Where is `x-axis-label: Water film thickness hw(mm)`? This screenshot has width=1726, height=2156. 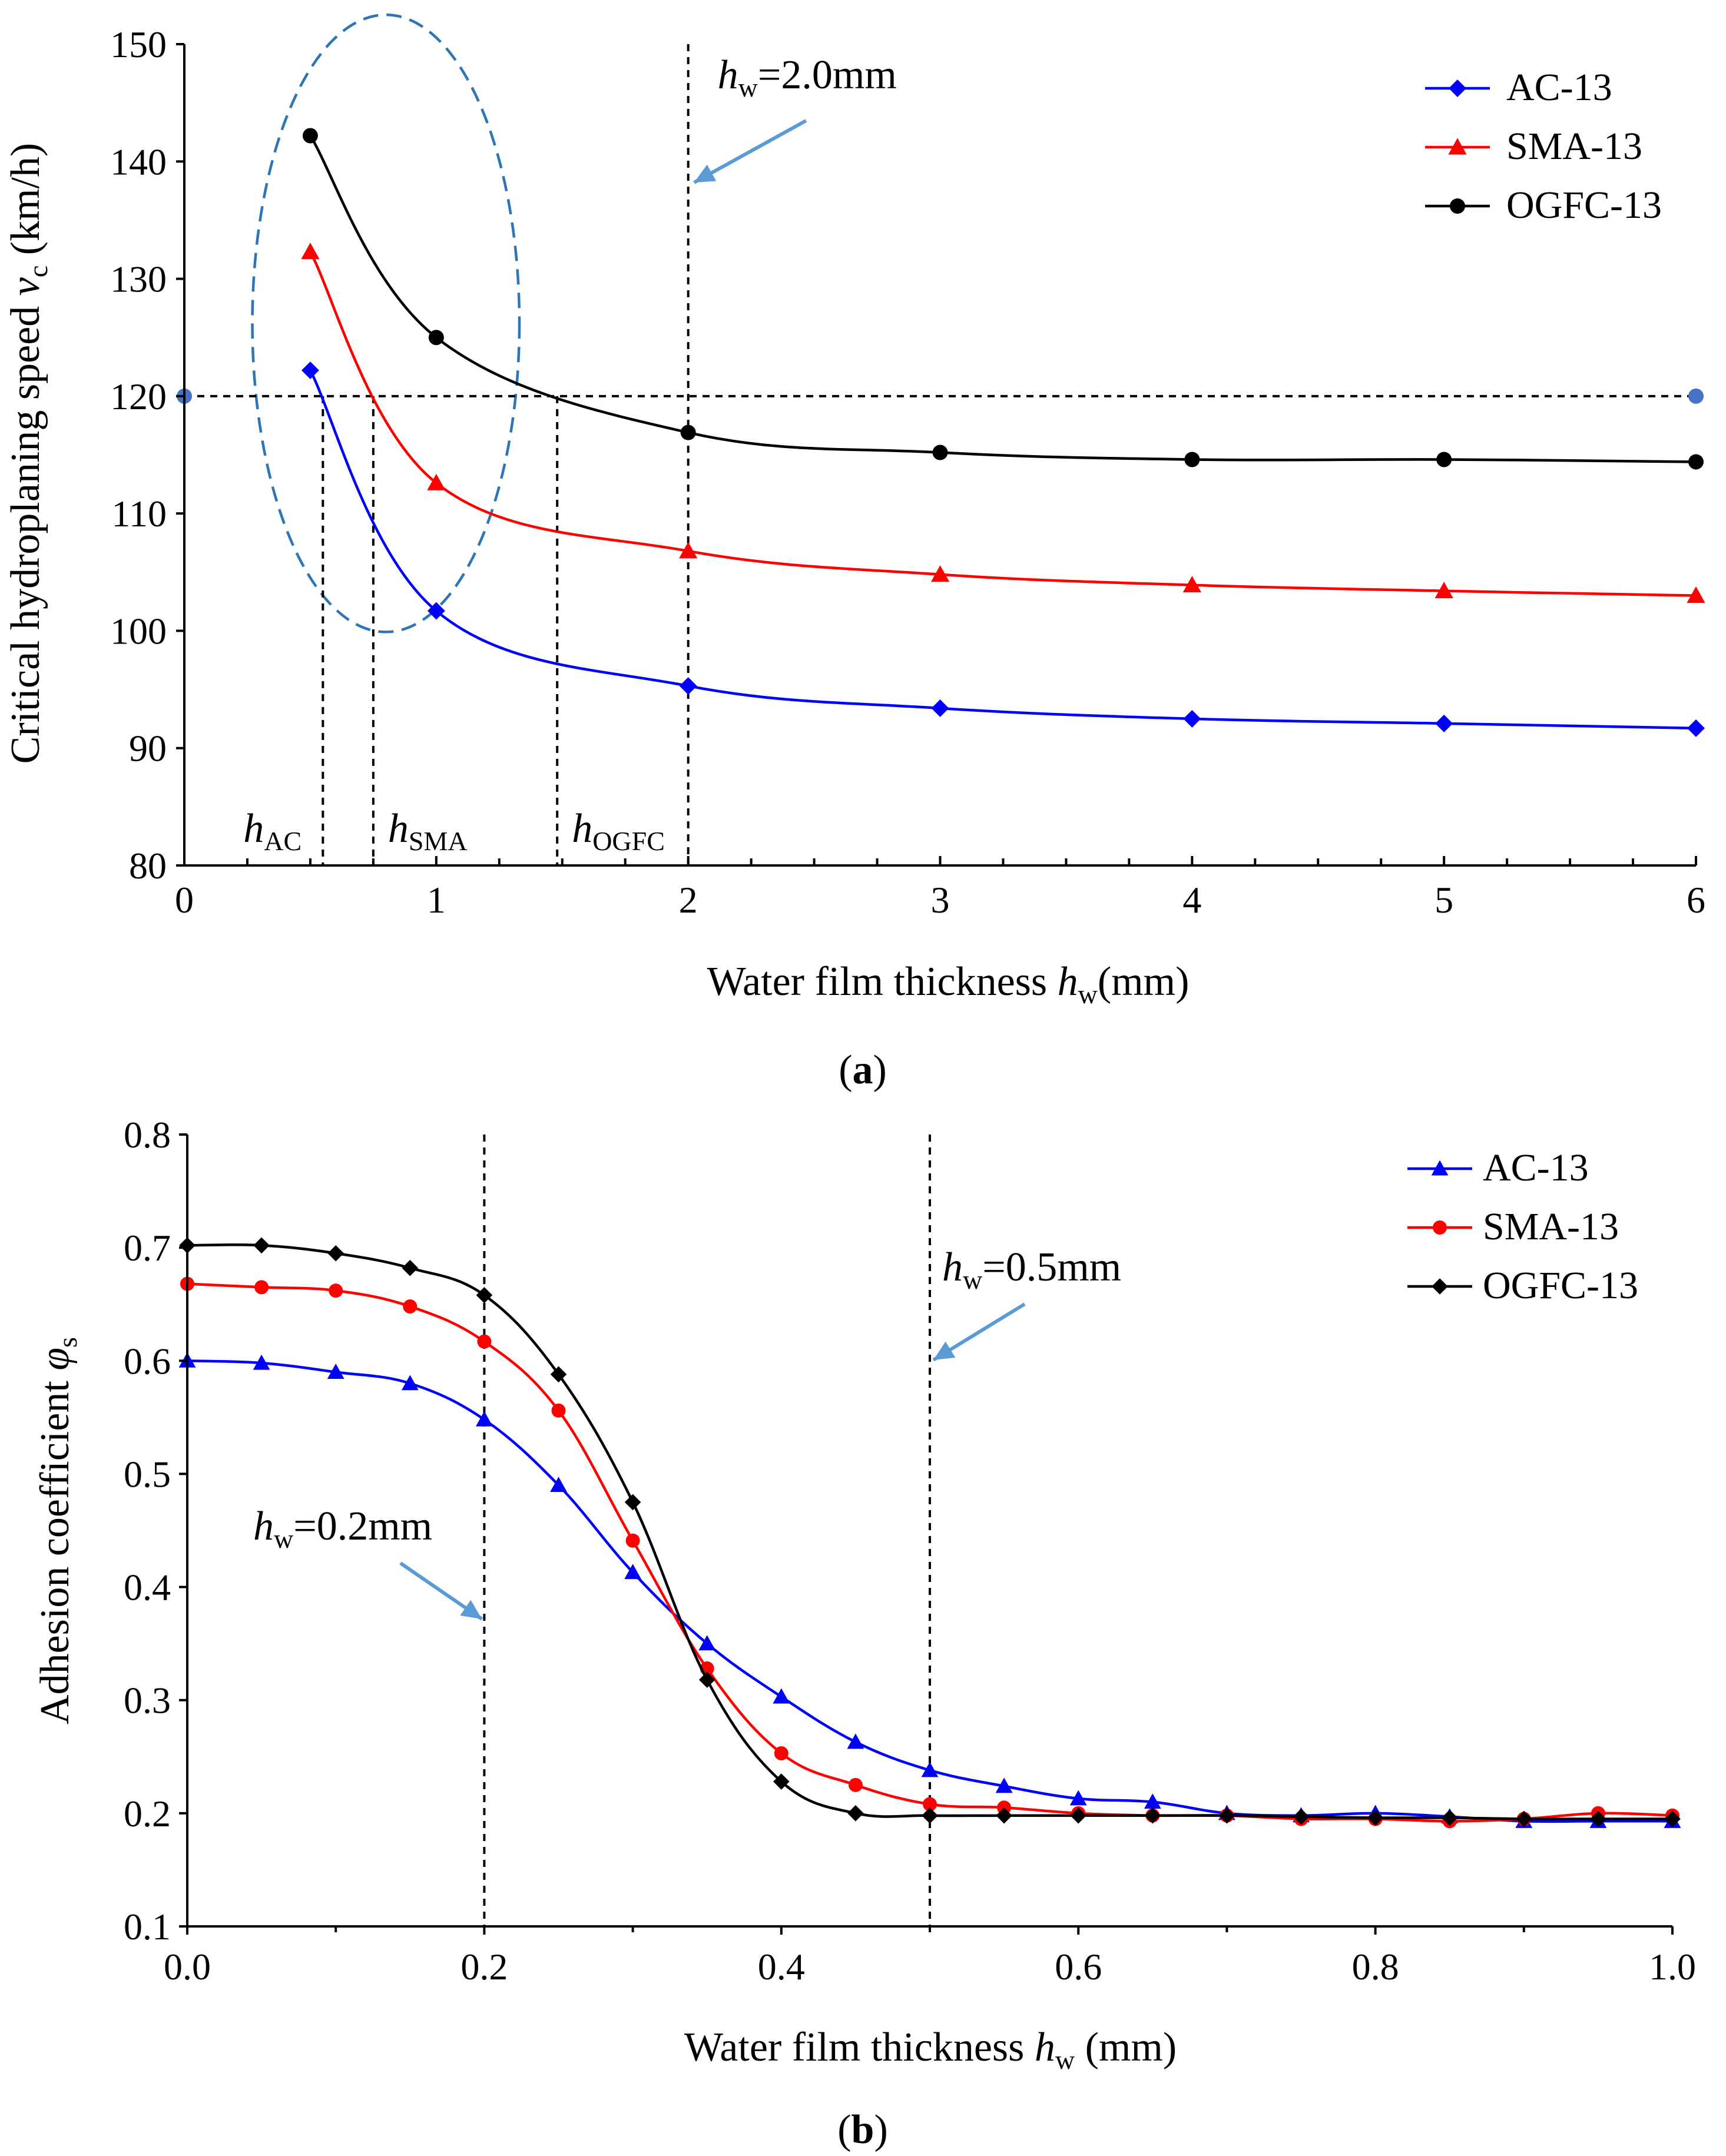 x-axis-label: Water film thickness hw(mm) is located at coordinates (948, 984).